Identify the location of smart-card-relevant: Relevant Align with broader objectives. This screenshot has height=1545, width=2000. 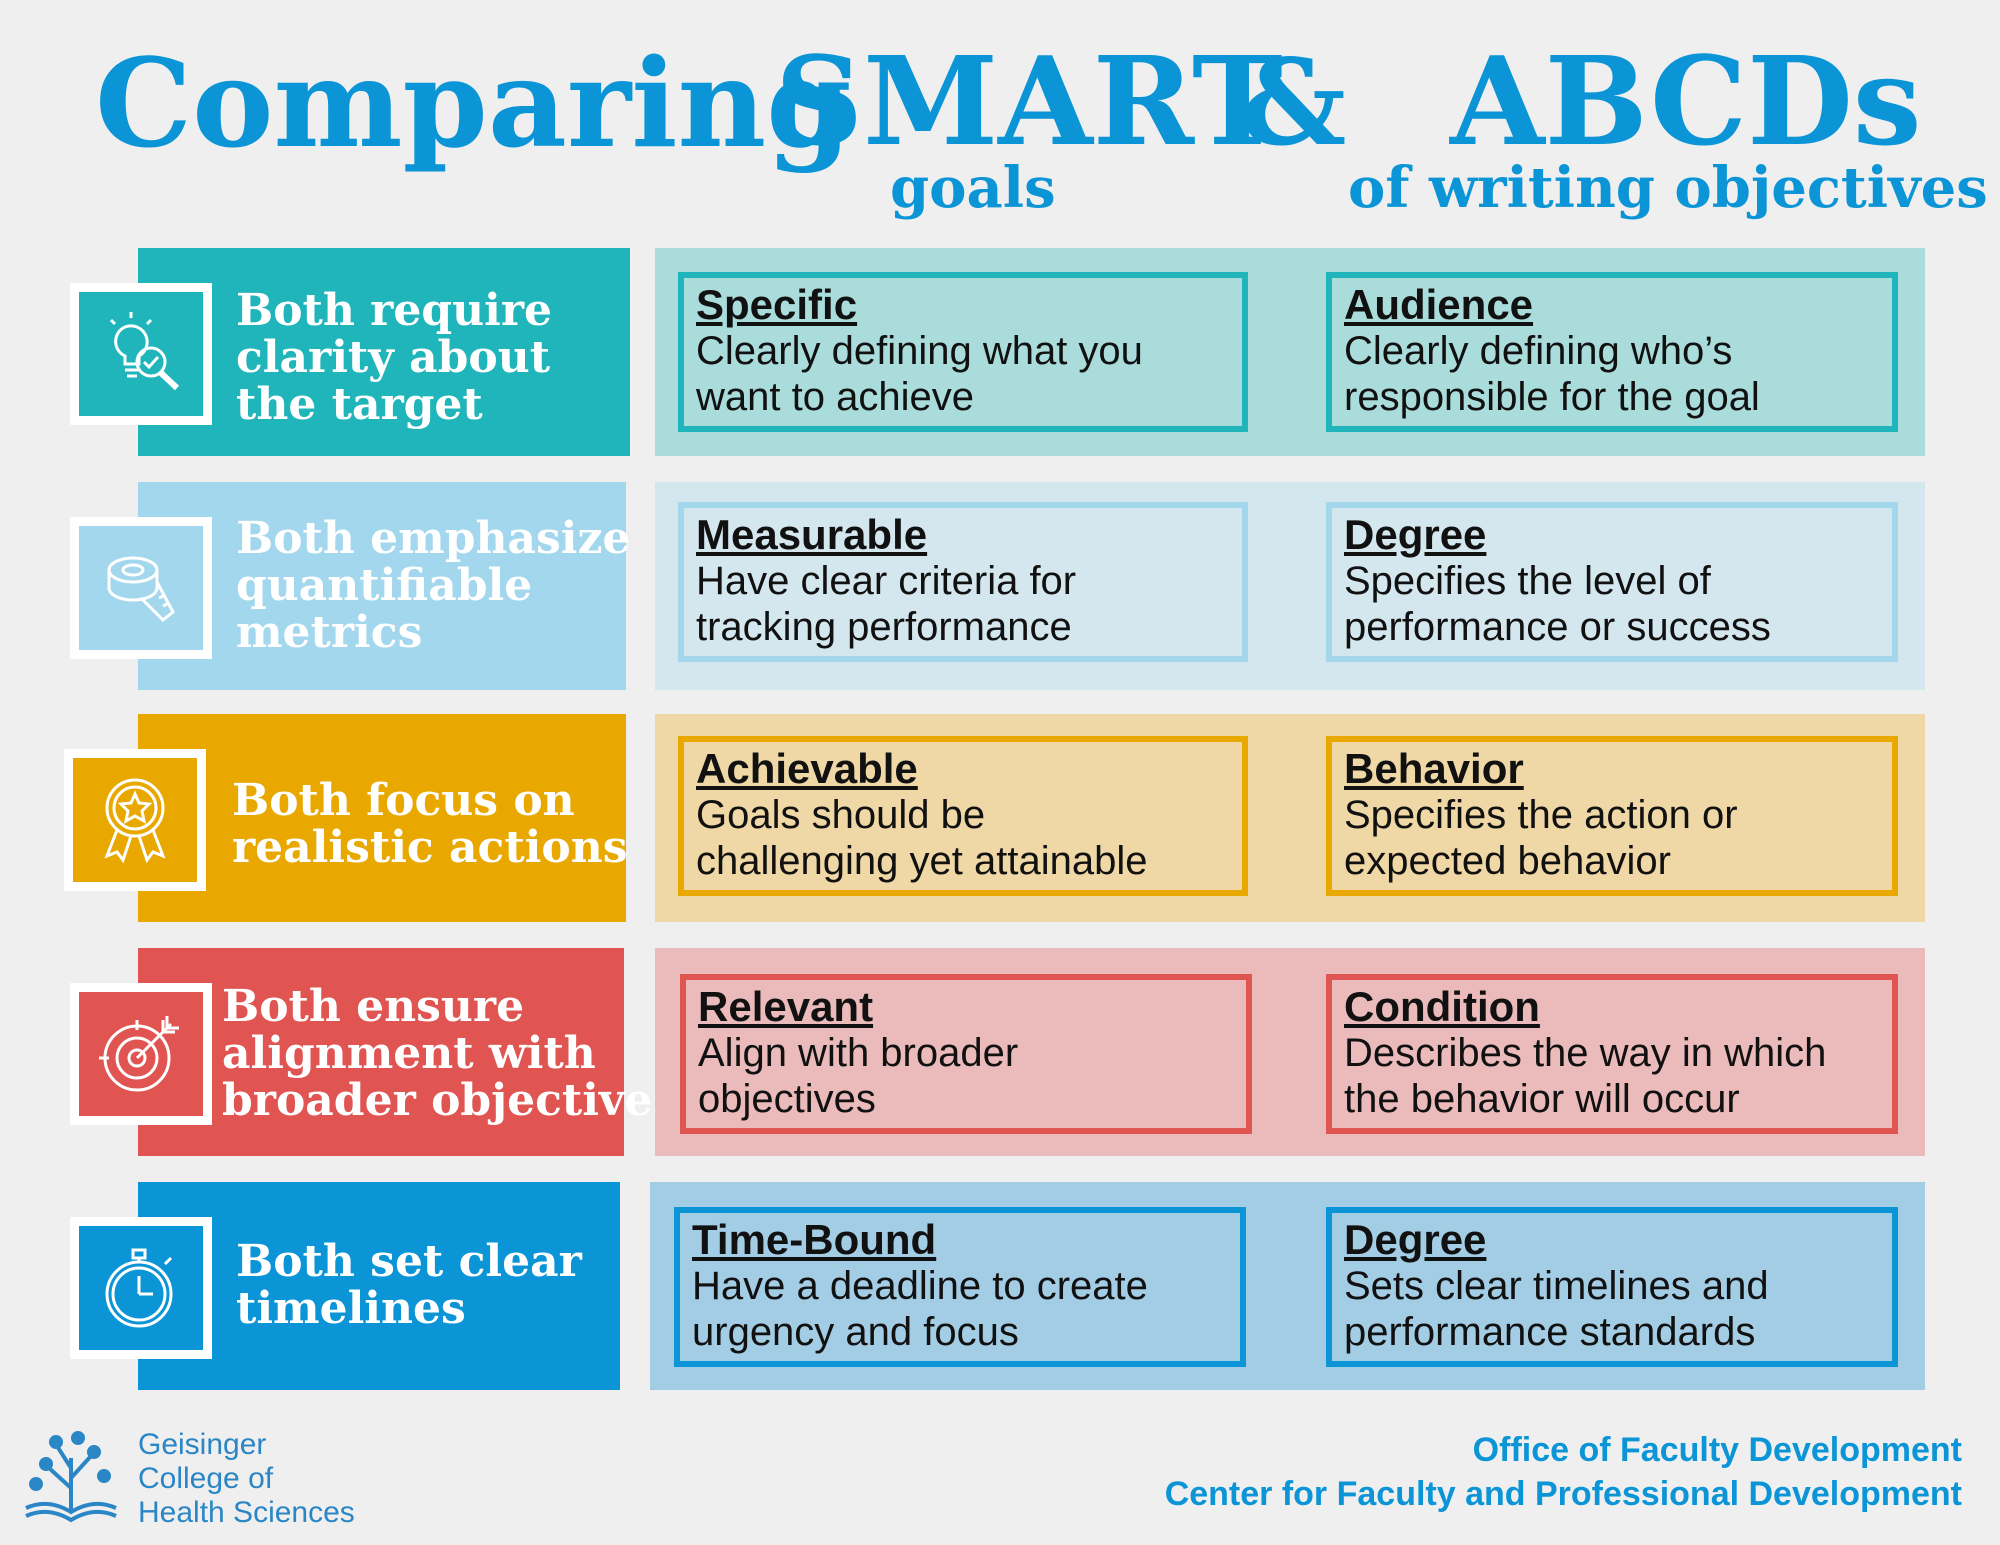
(966, 1054).